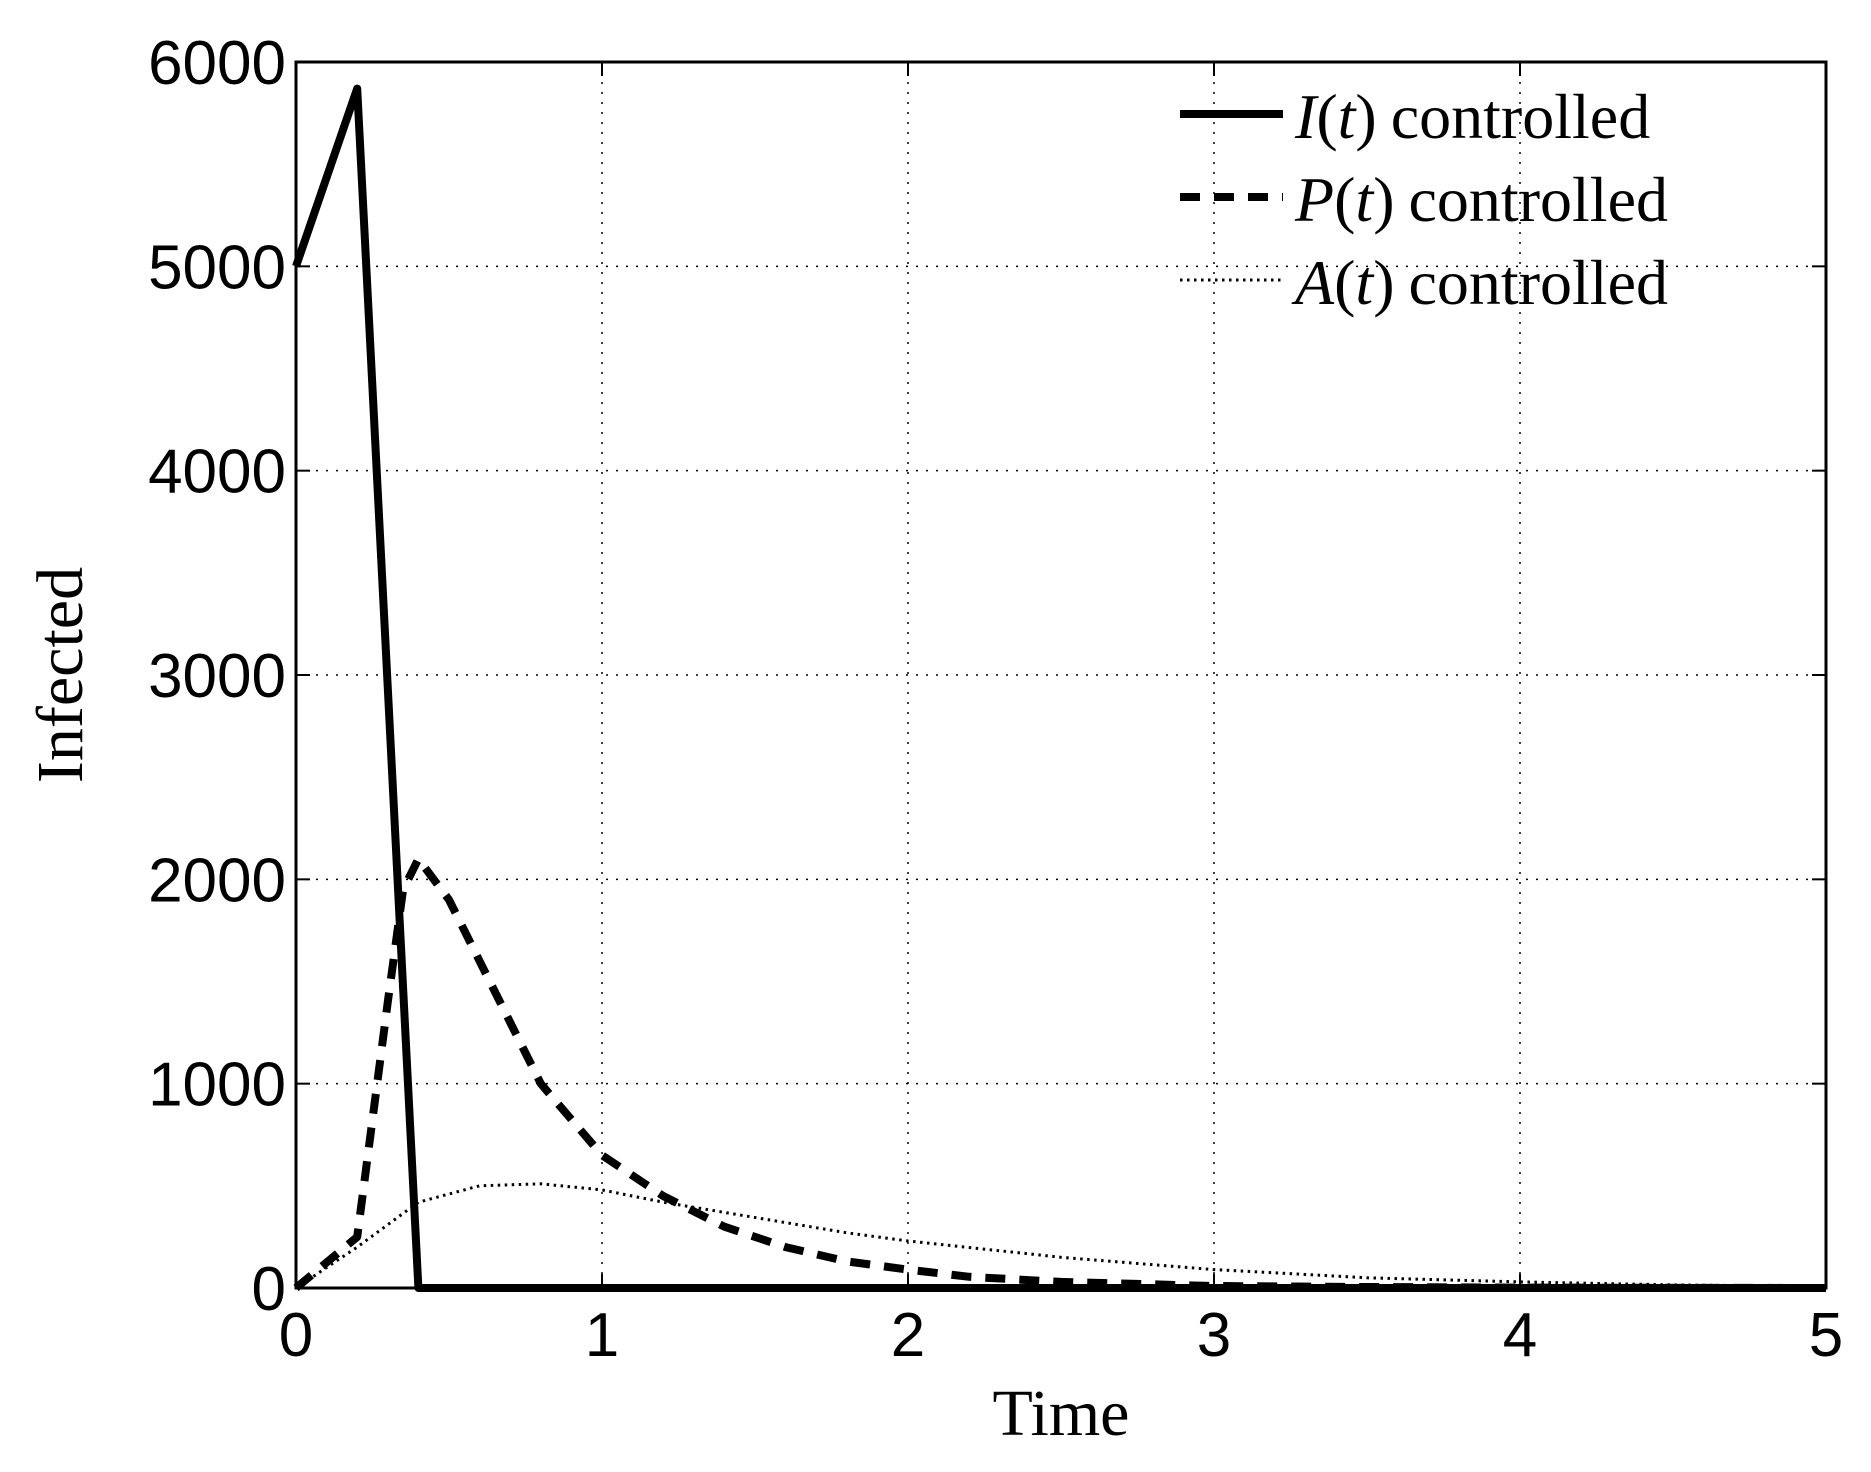 The image size is (1871, 1472). Describe the element at coordinates (1306, 116) in the screenshot. I see `legend-symbol: I` at that location.